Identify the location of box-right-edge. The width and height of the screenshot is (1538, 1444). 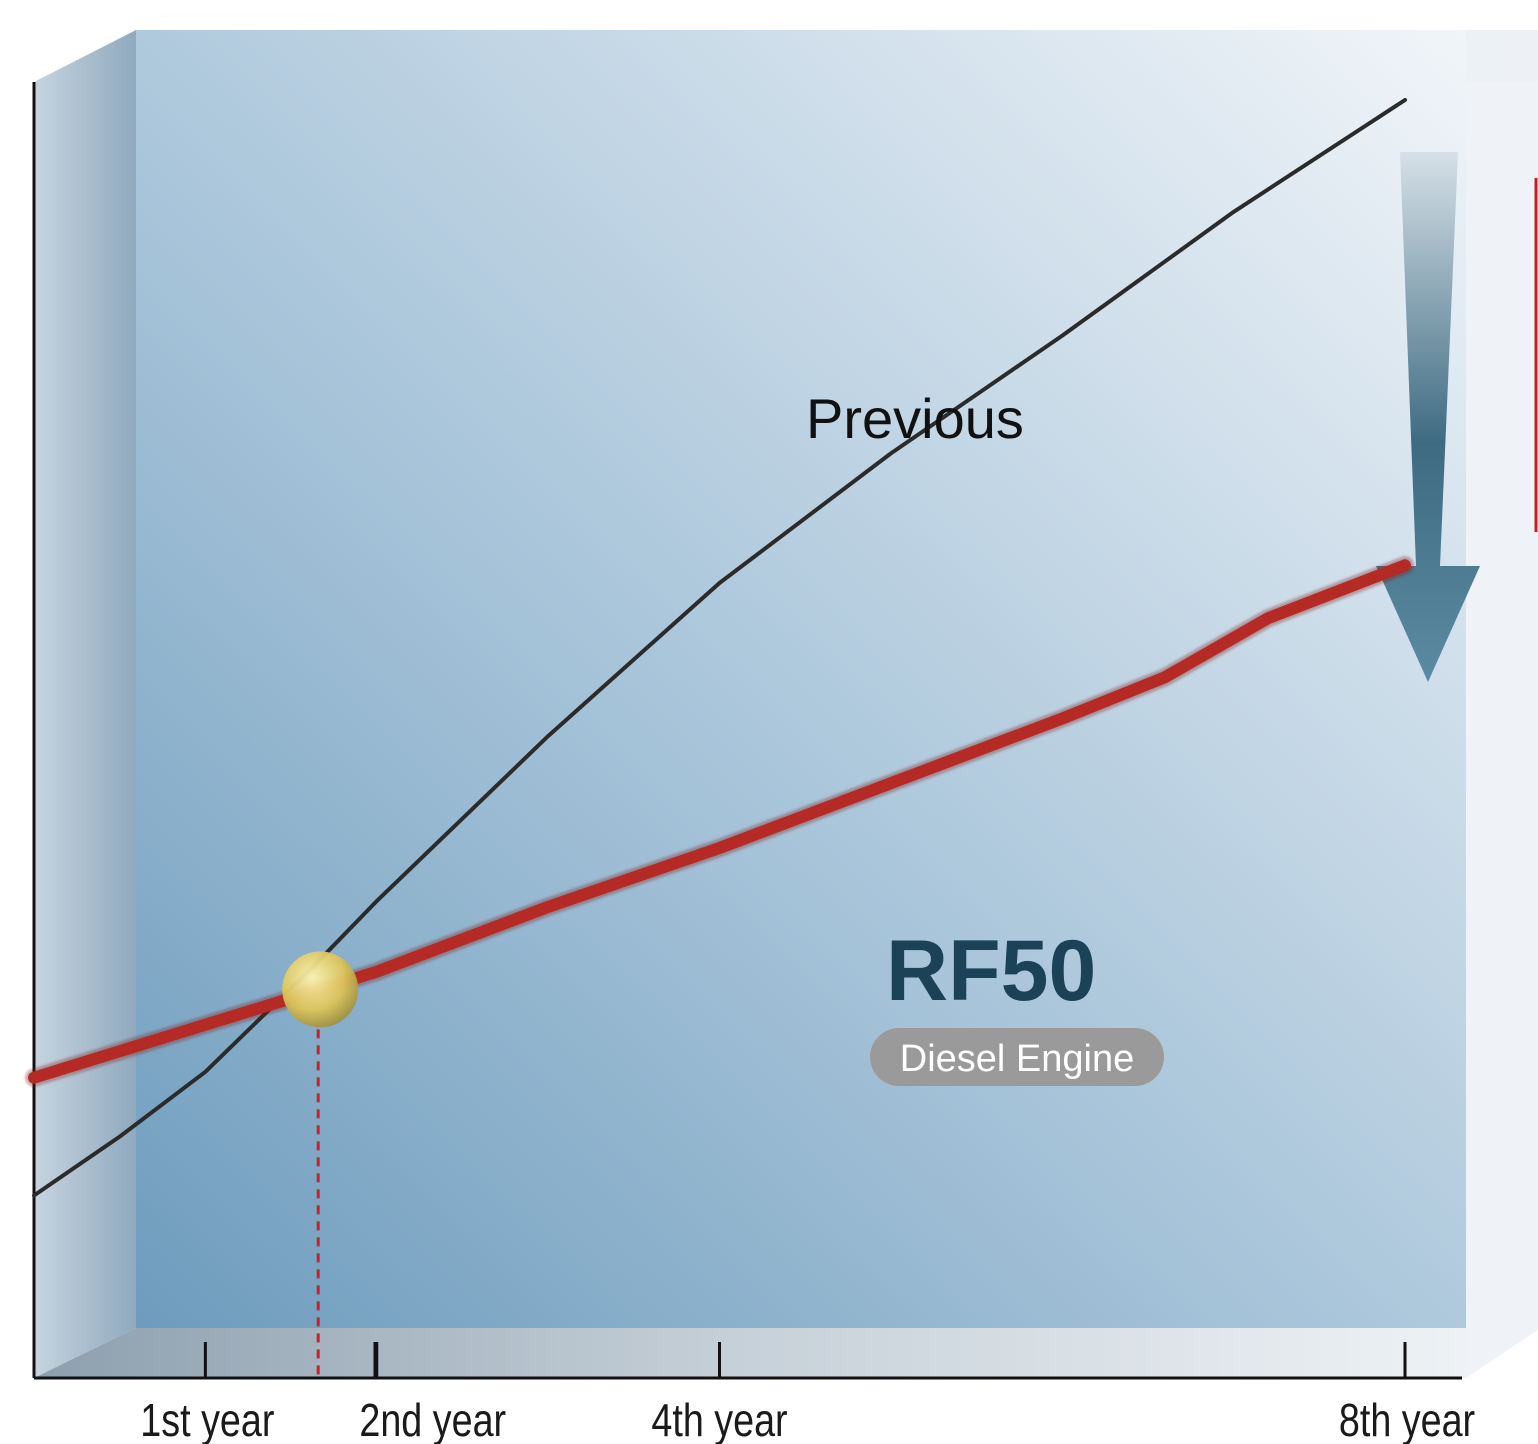
(1502, 704).